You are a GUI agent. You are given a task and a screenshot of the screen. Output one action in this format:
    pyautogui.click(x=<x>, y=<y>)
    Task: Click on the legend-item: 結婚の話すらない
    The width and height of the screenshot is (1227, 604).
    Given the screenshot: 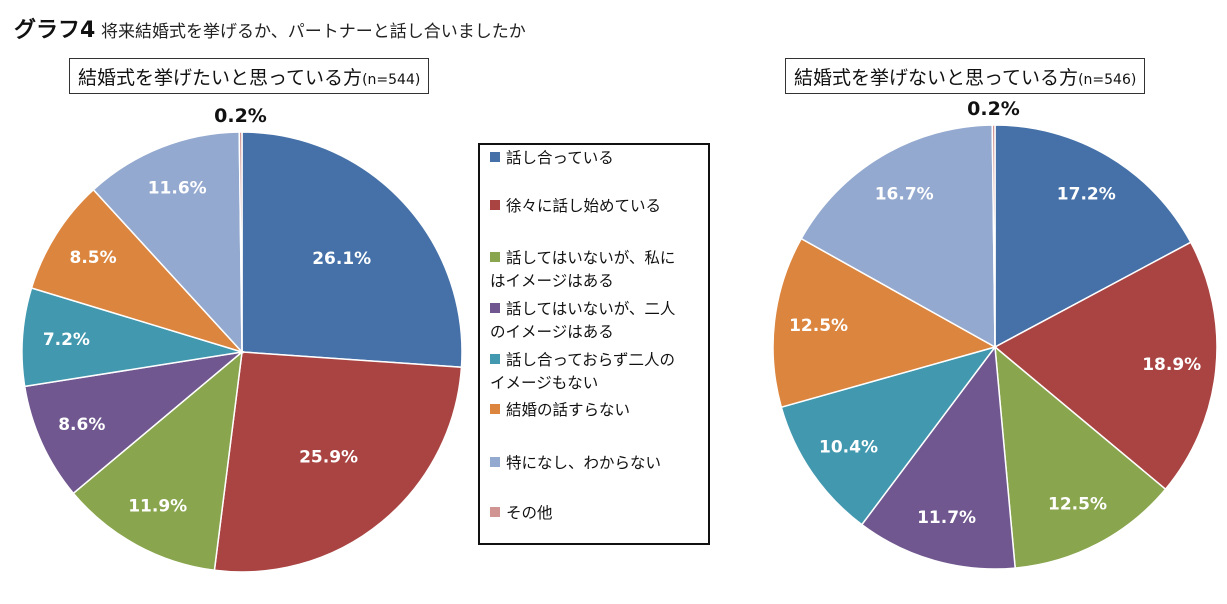 What is the action you would take?
    pyautogui.click(x=599, y=410)
    